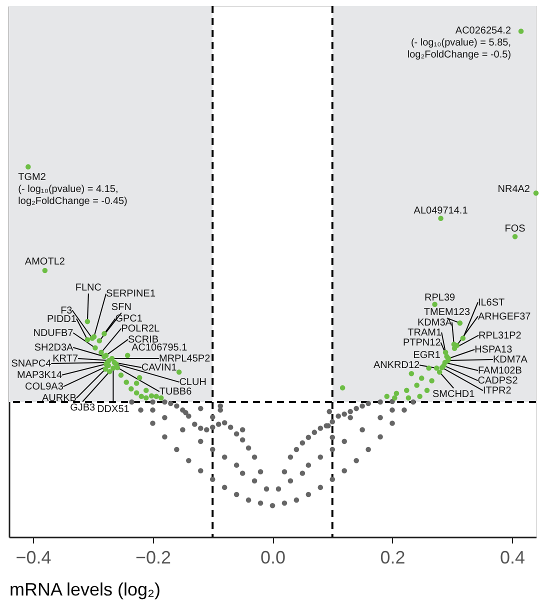 The image size is (543, 612). What do you see at coordinates (113, 410) in the screenshot?
I see `annotation: DDX51` at bounding box center [113, 410].